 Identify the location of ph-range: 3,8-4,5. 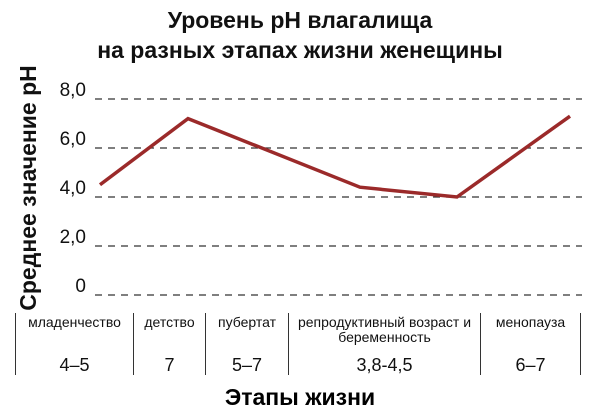
(384, 365).